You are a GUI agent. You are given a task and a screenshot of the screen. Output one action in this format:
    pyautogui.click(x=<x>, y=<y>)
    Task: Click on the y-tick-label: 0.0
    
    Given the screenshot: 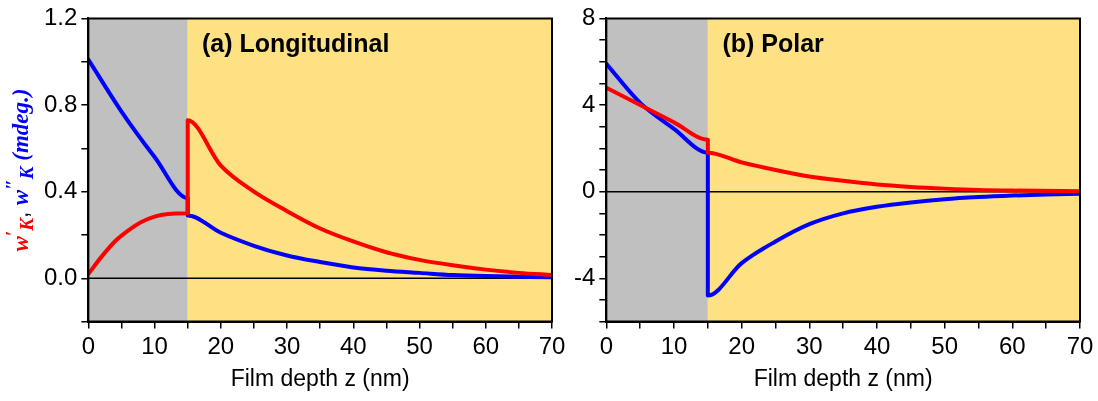 What is the action you would take?
    pyautogui.click(x=60, y=276)
    